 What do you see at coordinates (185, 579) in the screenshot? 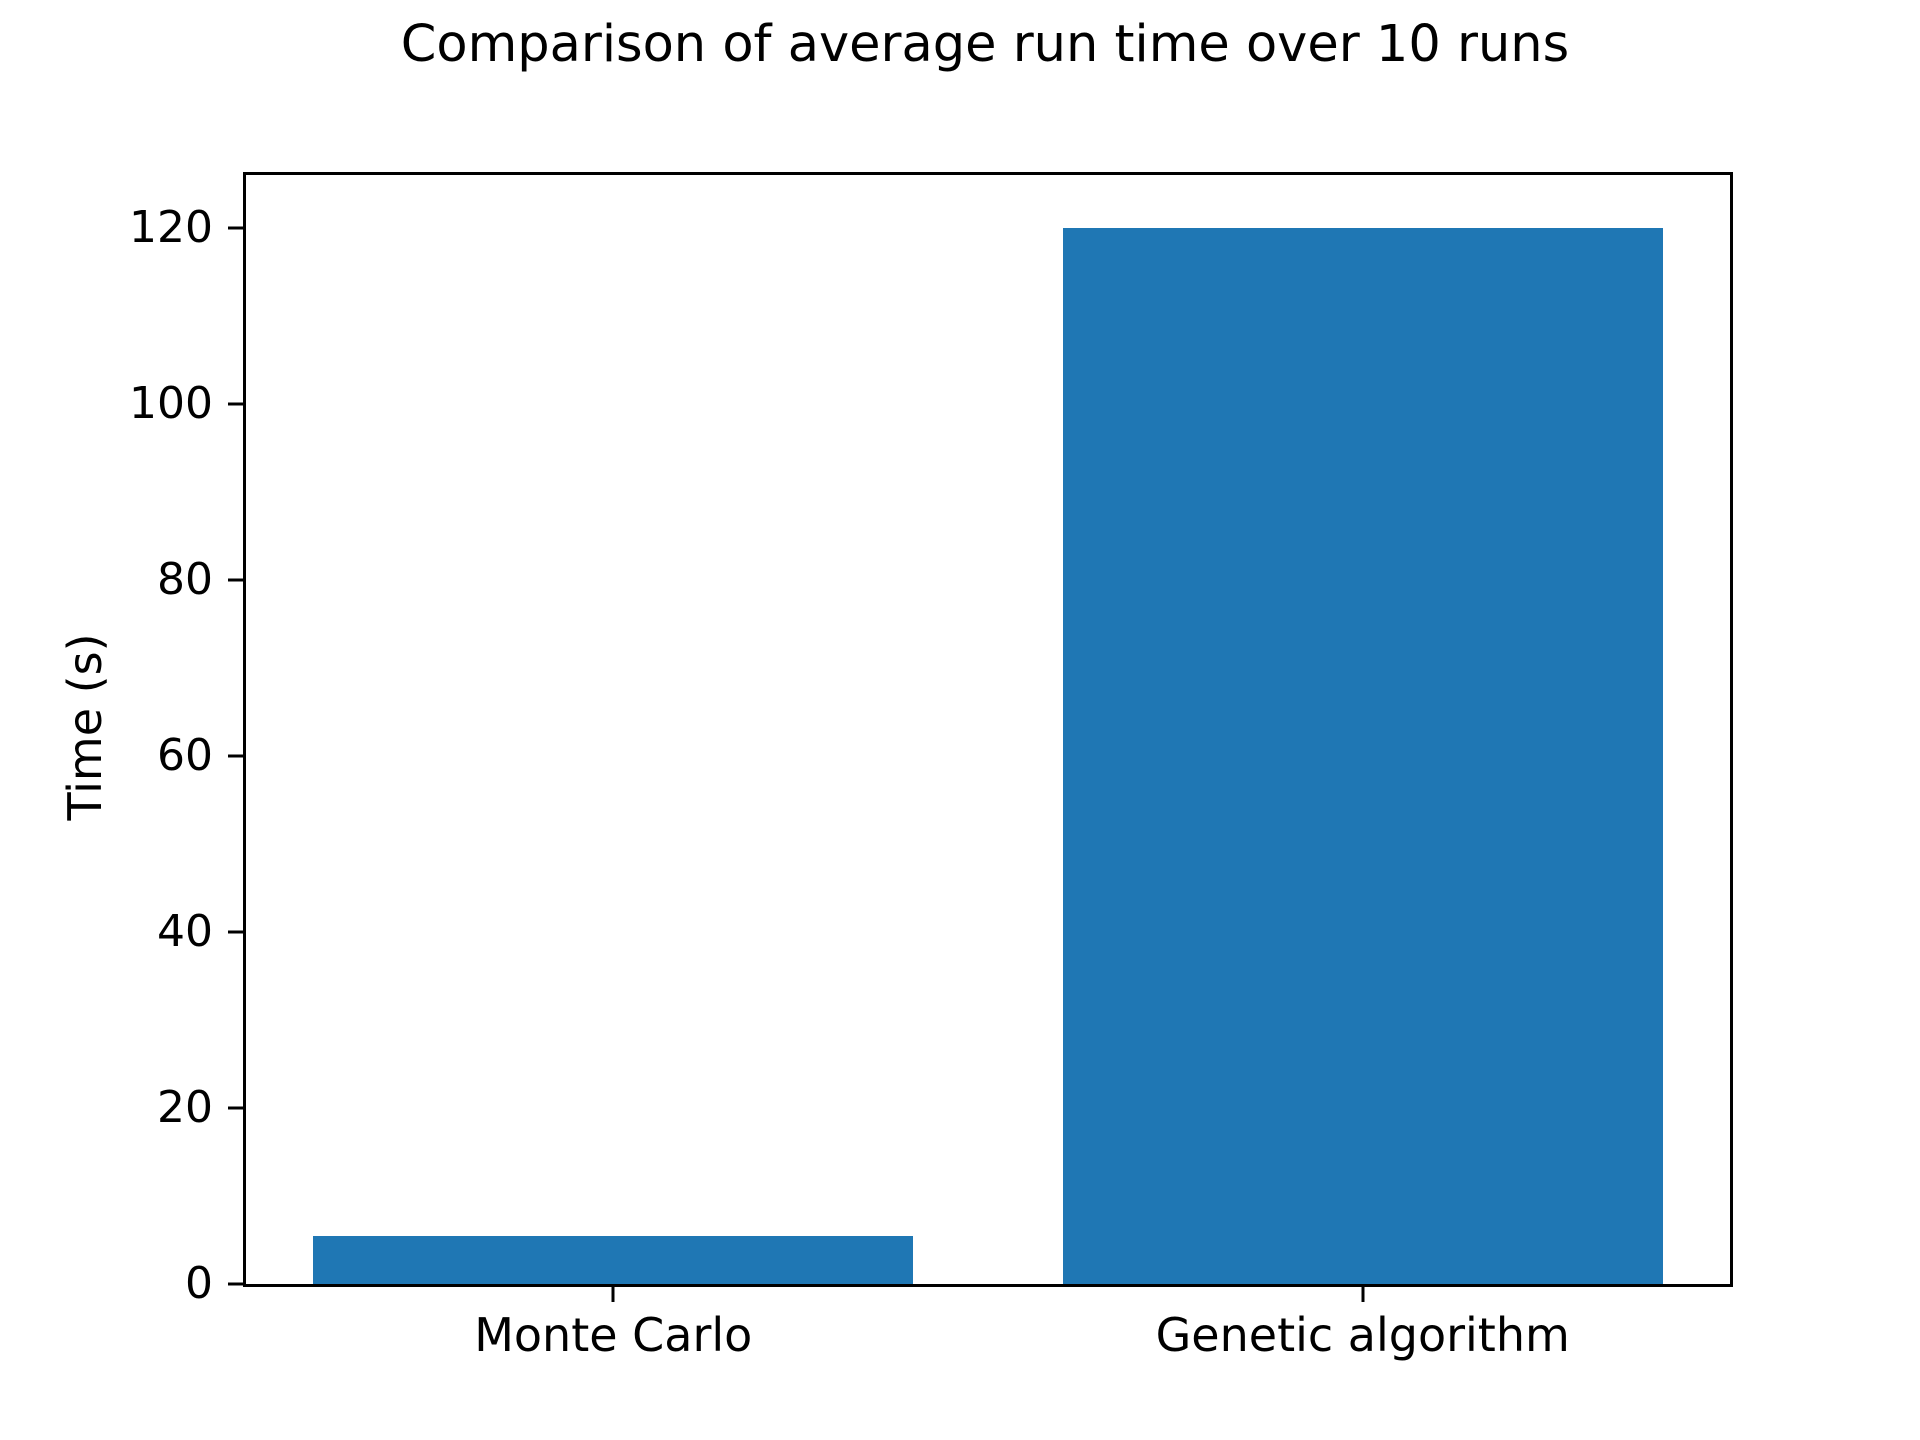
I see `y-tick-label: 80` at bounding box center [185, 579].